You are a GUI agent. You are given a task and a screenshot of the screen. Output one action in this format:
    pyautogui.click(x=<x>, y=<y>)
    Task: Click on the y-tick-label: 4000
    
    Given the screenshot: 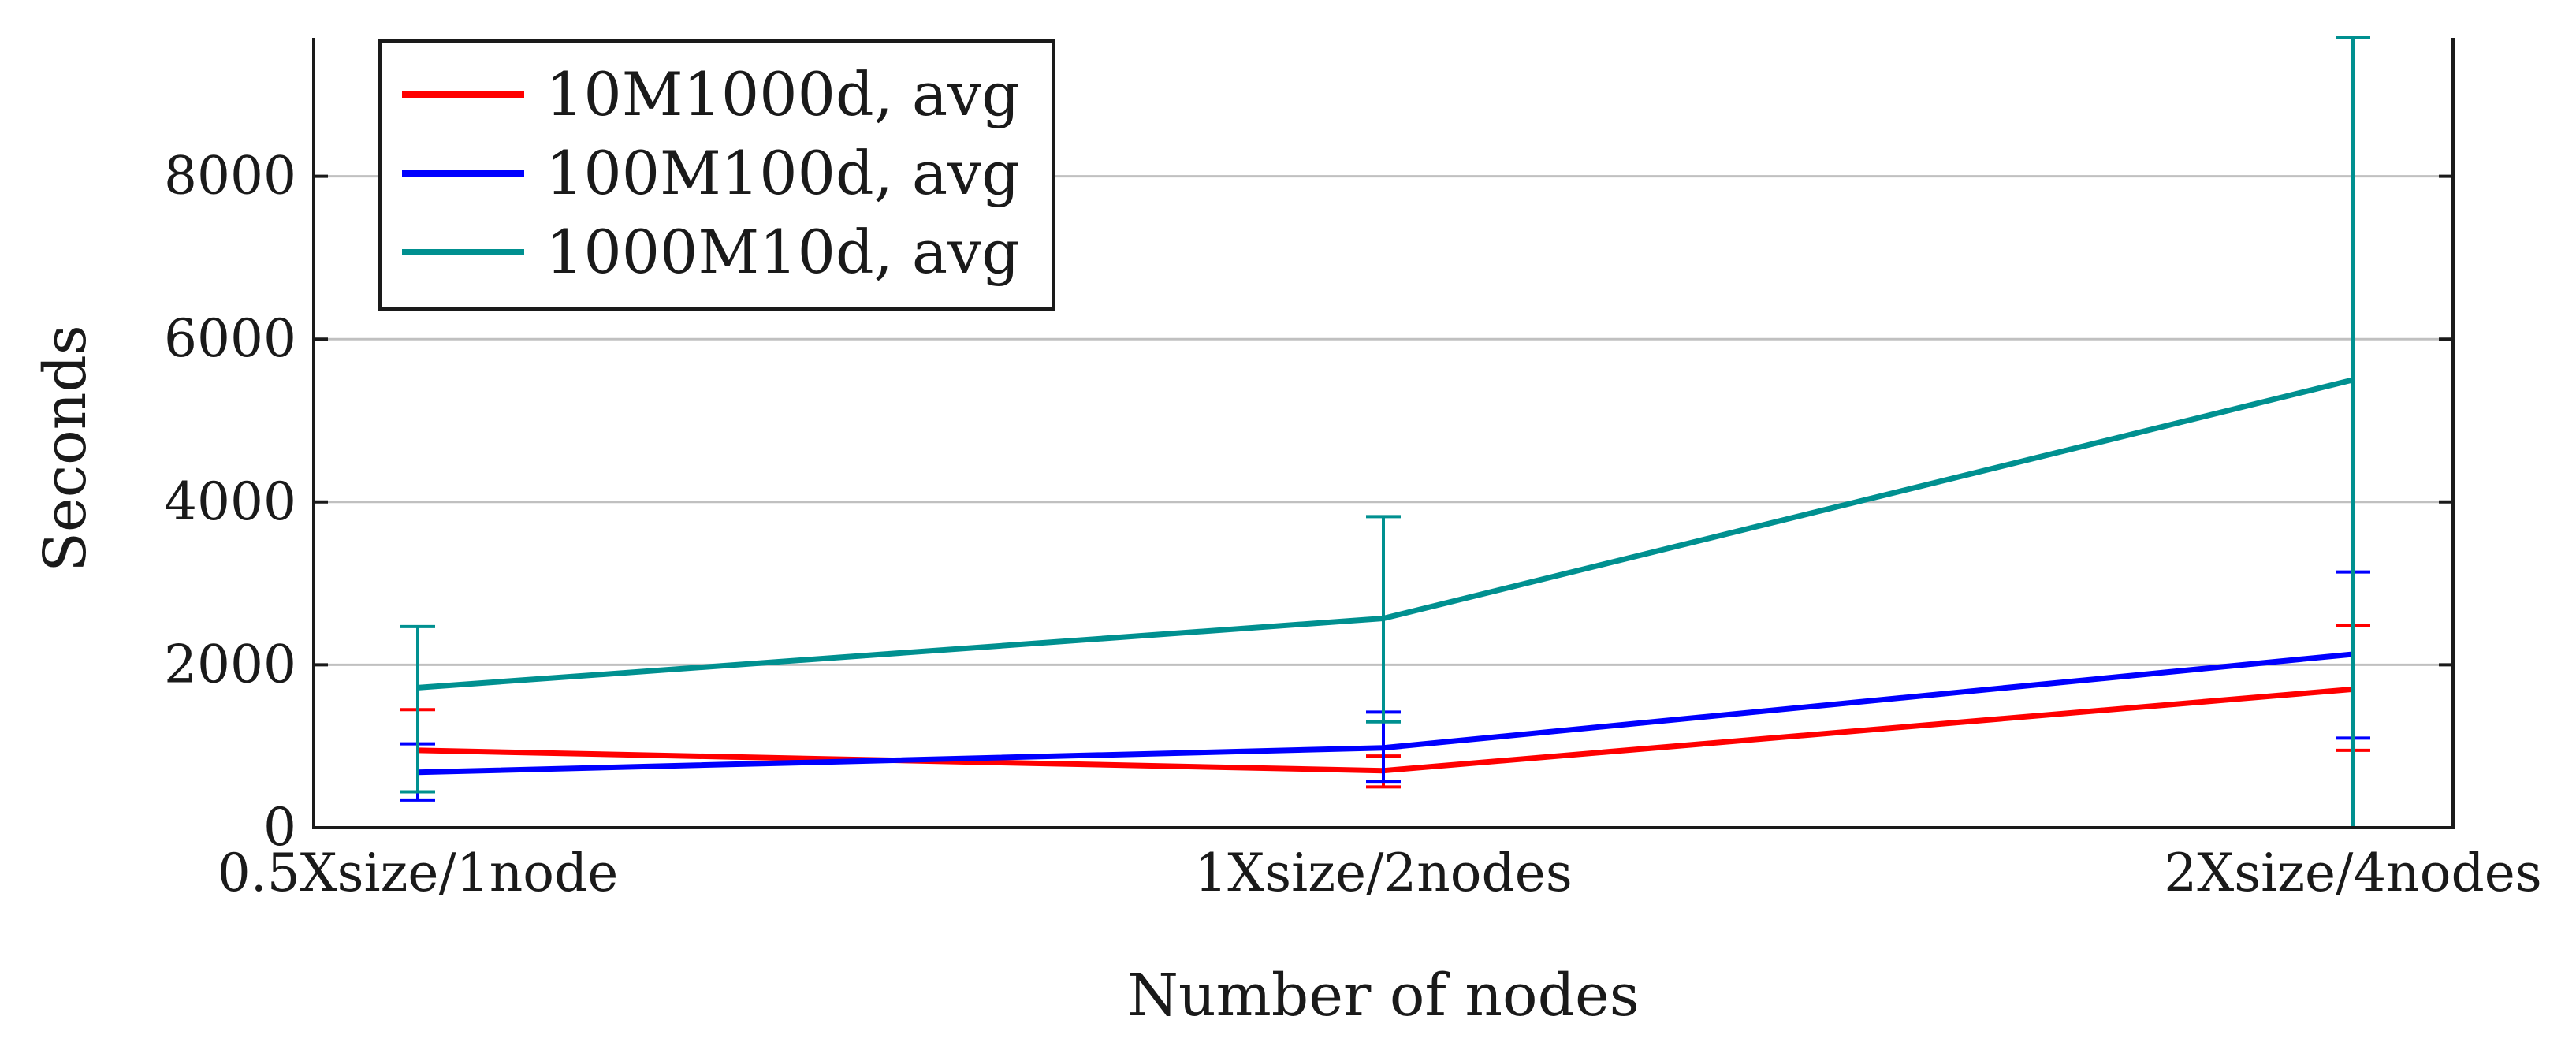 What is the action you would take?
    pyautogui.click(x=230, y=502)
    